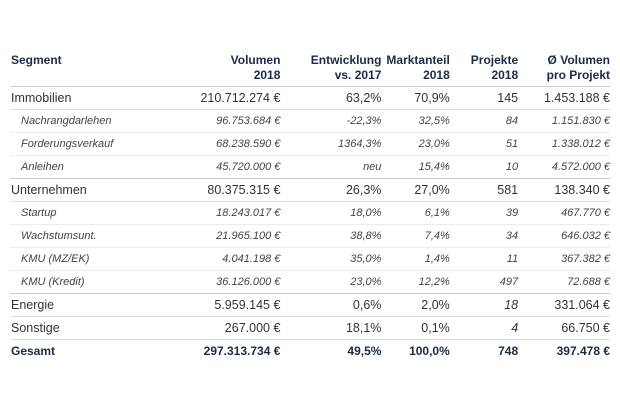 Image resolution: width=620 pixels, height=413 pixels. I want to click on cell-marktanteil: 15,4%, so click(415, 167).